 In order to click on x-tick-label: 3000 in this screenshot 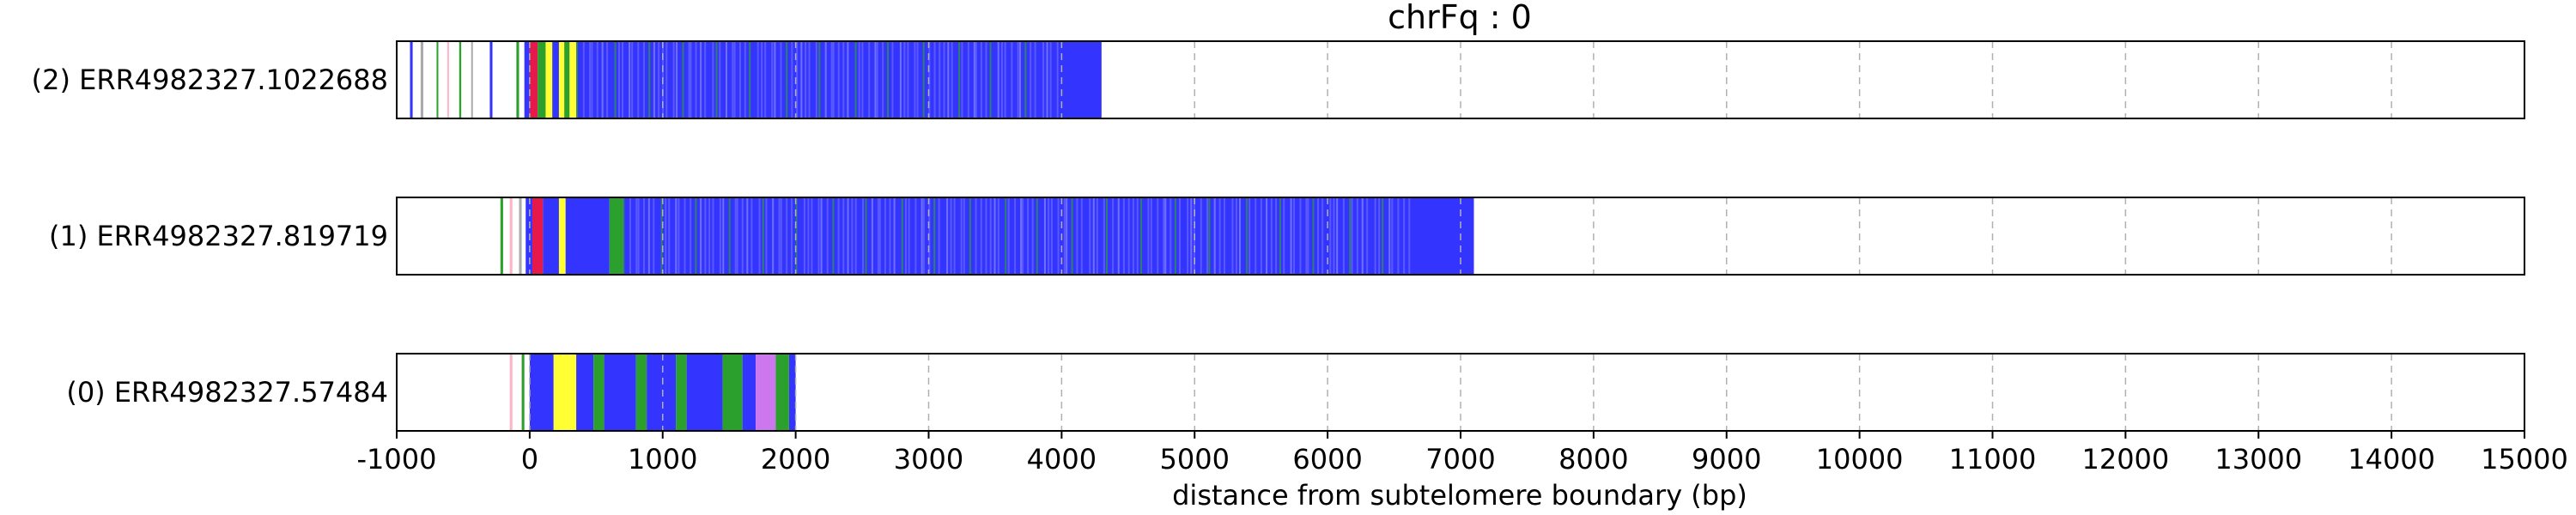, I will do `click(929, 459)`.